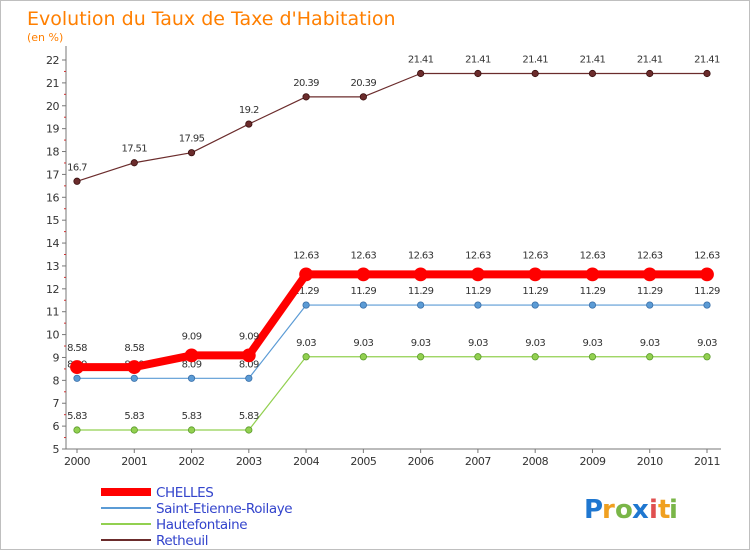 This screenshot has height=551, width=750. What do you see at coordinates (182, 541) in the screenshot?
I see `legend-label: Retheuil` at bounding box center [182, 541].